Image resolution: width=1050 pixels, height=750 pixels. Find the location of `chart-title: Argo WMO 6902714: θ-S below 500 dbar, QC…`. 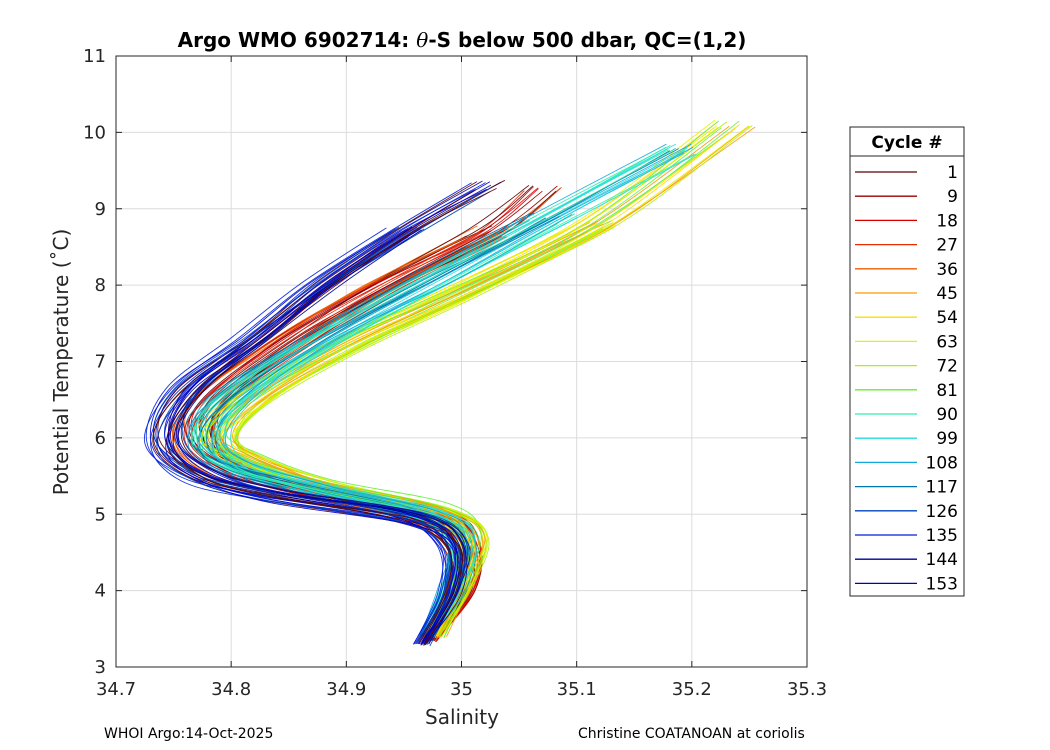

chart-title: Argo WMO 6902714: θ-S below 500 dbar, QC… is located at coordinates (462, 40).